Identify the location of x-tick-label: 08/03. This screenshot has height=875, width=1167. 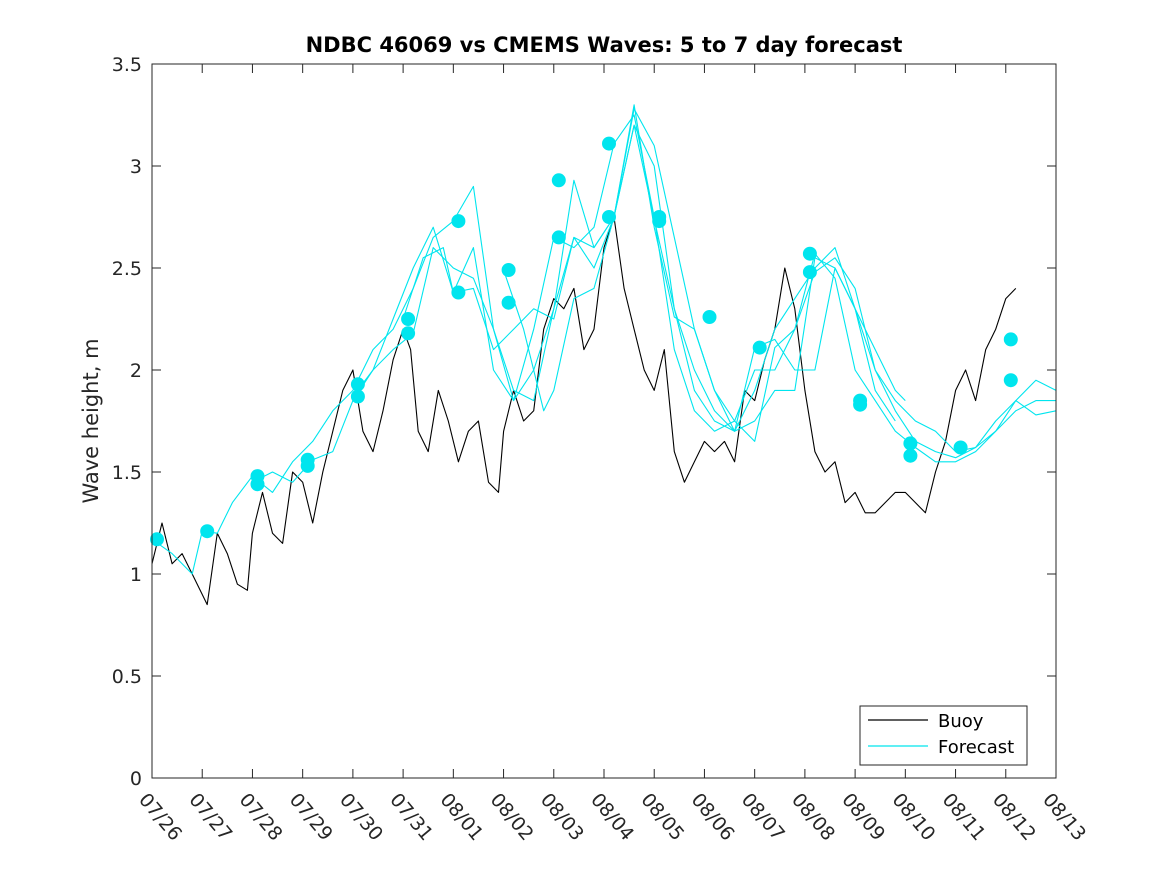
(562, 817).